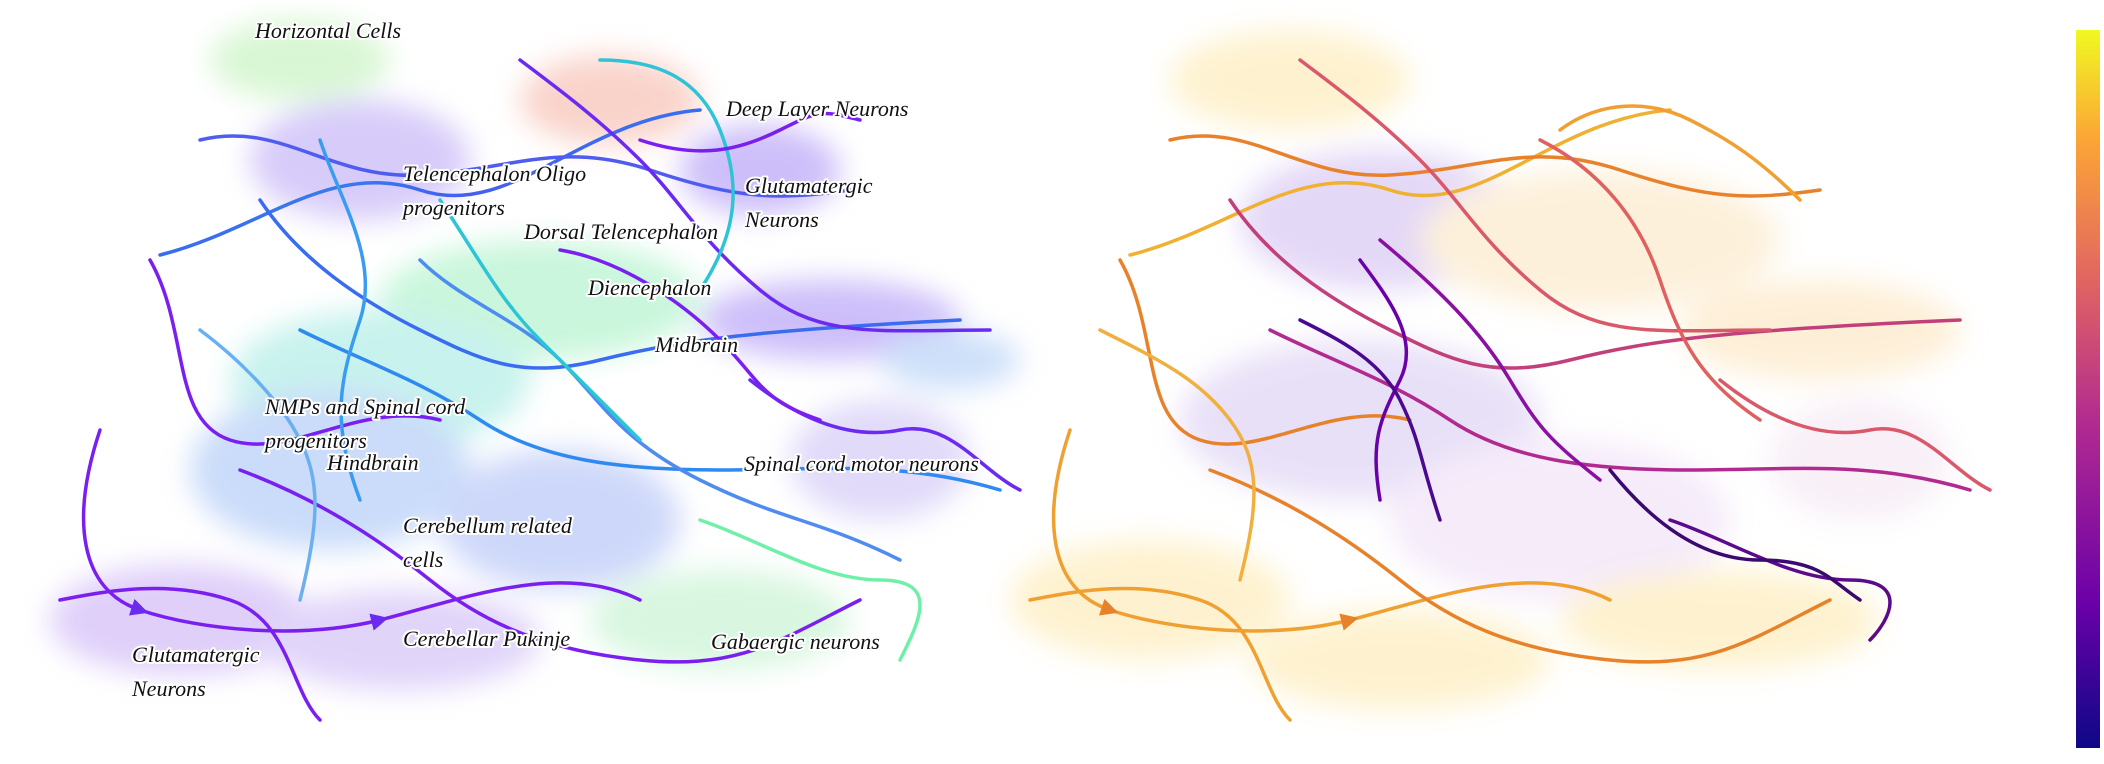 The width and height of the screenshot is (2104, 764). Describe the element at coordinates (488, 542) in the screenshot. I see `cluster-label-cerebellum-related-cells: Cerebellum related cells` at that location.